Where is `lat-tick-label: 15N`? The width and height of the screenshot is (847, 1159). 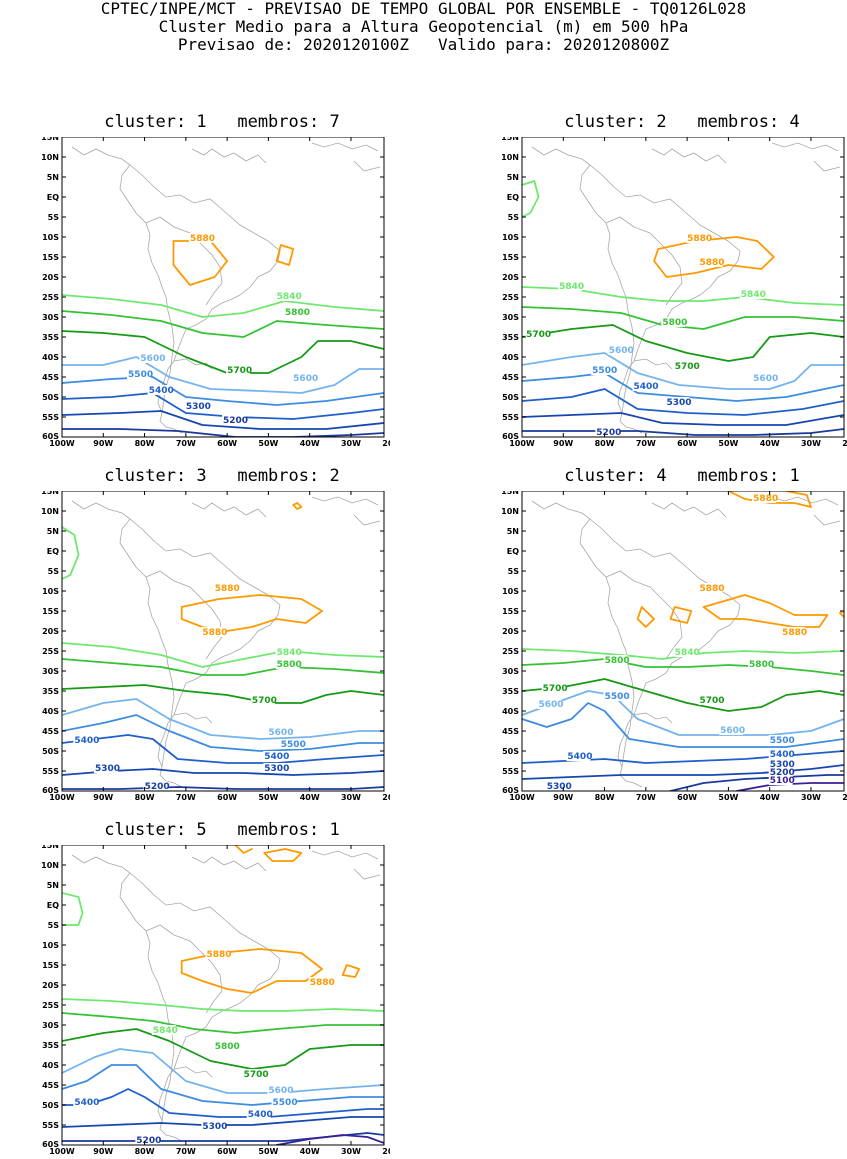
lat-tick-label: 15N is located at coordinates (510, 493).